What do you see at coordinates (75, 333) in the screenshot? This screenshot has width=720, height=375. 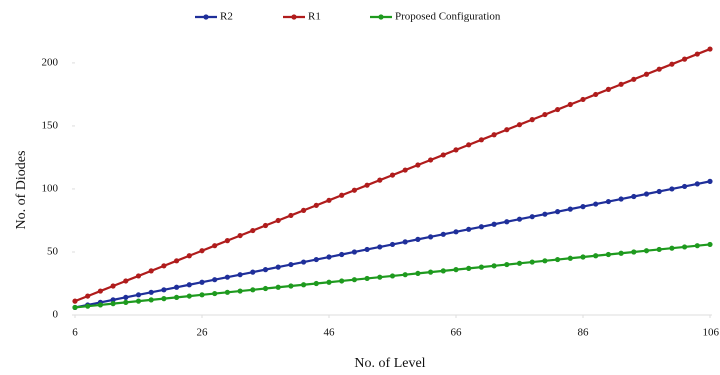 I see `x-tick-label: 6` at bounding box center [75, 333].